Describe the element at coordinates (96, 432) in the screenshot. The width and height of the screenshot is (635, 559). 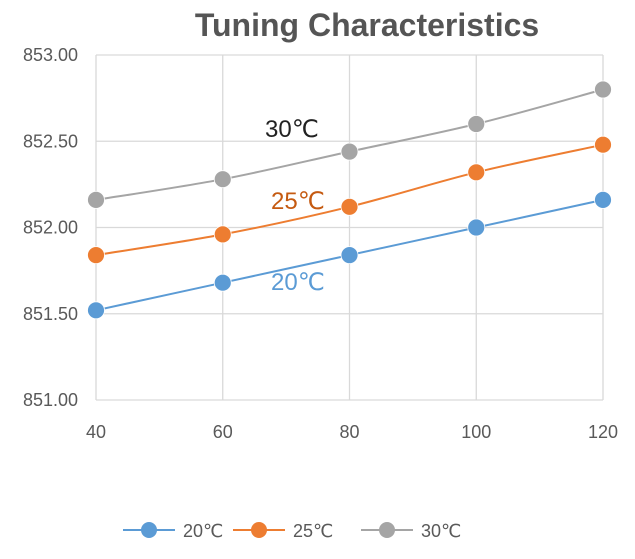
I see `x-tick-label: 40` at that location.